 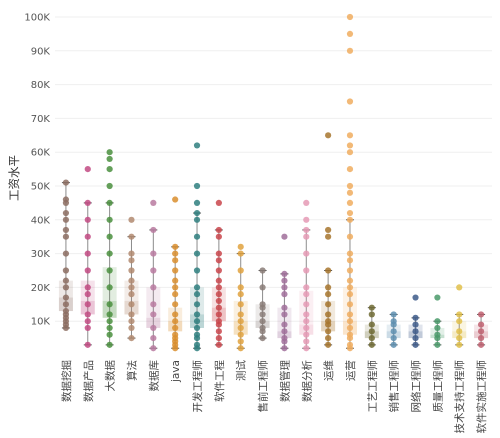 What do you see at coordinates (41, 85) in the screenshot?
I see `y-tick-label: 80K` at bounding box center [41, 85].